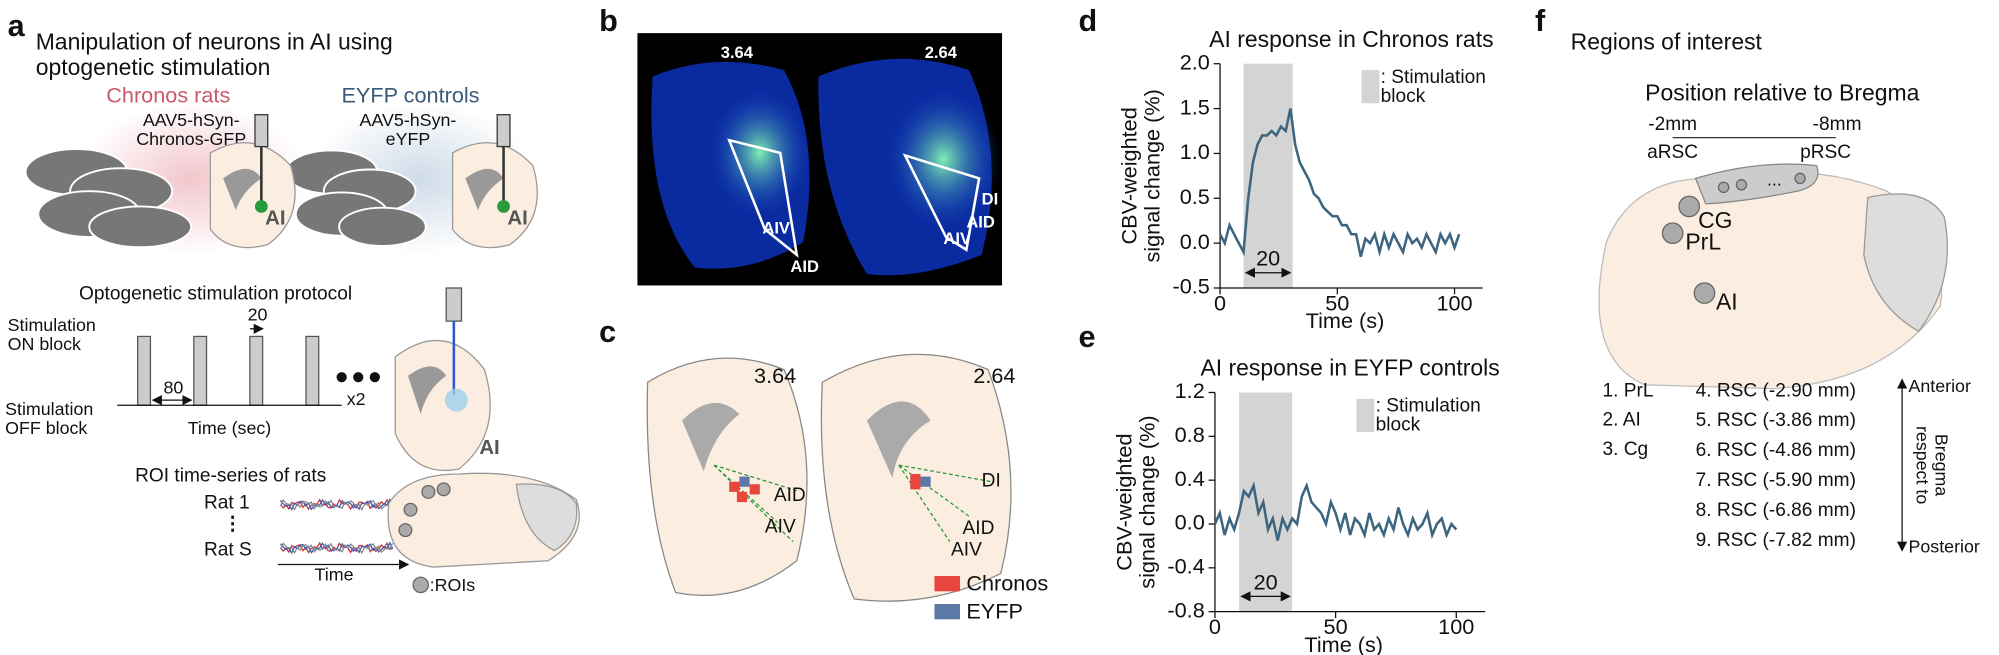 This screenshot has width=1999, height=655. What do you see at coordinates (1190, 390) in the screenshot?
I see `y-tick-label: 1.2` at bounding box center [1190, 390].